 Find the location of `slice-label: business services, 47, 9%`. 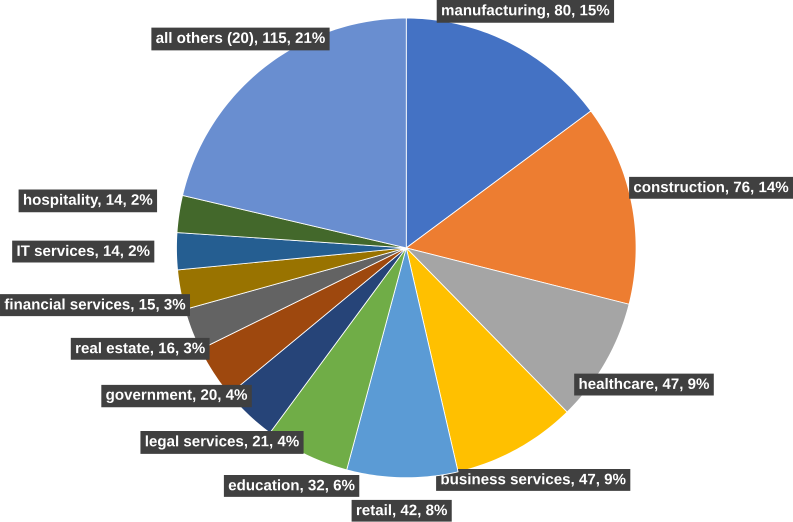

slice-label: business services, 47, 9% is located at coordinates (533, 480).